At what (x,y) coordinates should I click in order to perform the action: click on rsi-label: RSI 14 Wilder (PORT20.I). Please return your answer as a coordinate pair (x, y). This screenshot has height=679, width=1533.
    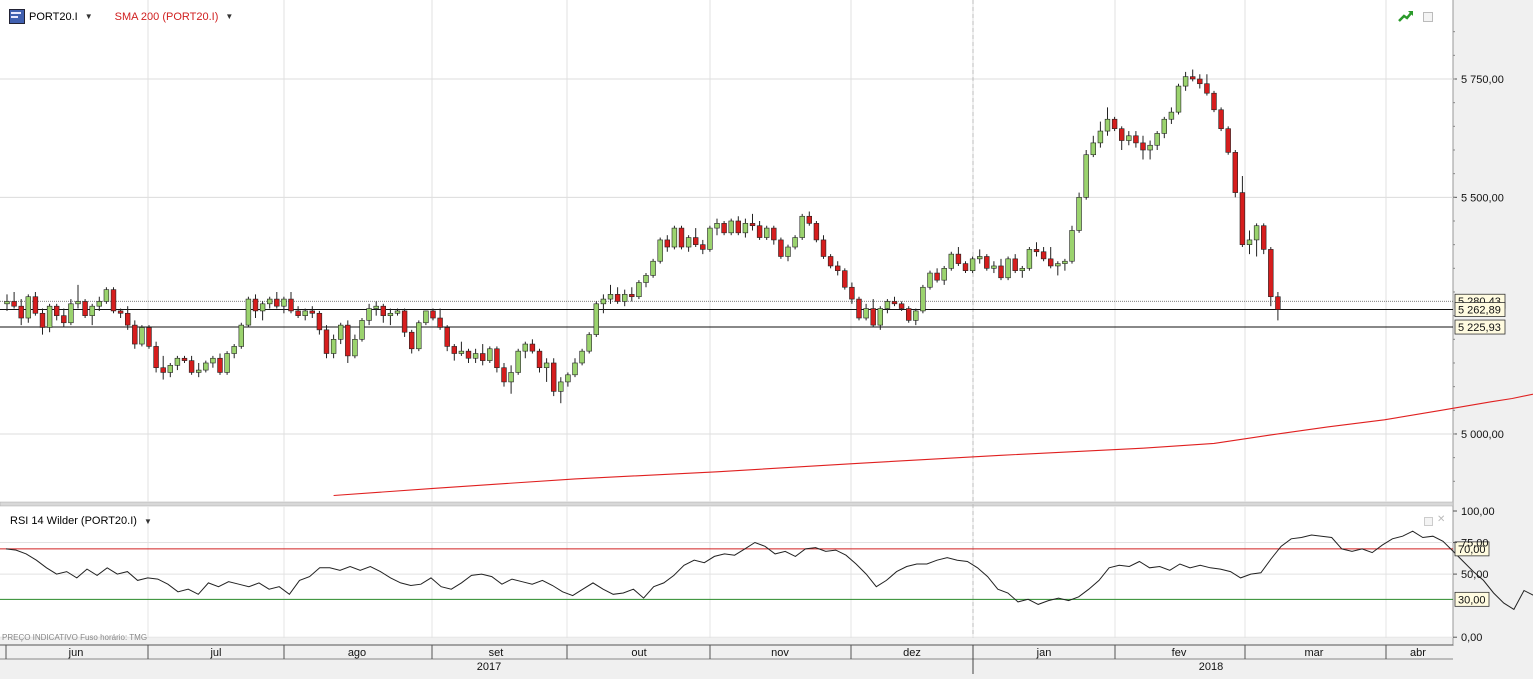
    Looking at the image, I should click on (73, 521).